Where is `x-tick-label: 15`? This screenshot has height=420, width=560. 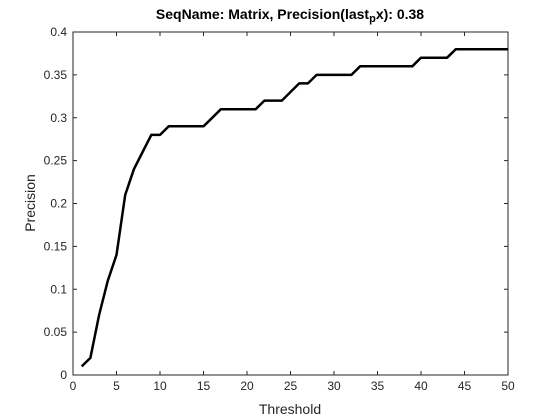
x-tick-label: 15 is located at coordinates (204, 386).